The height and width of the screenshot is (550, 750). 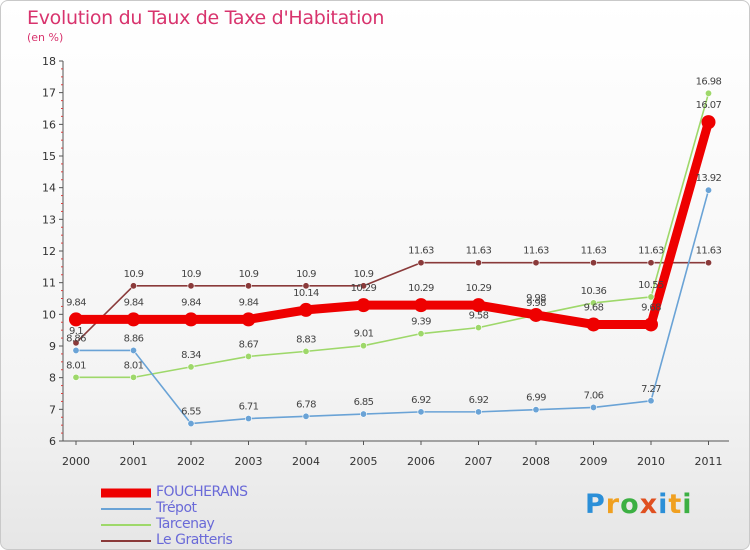 What do you see at coordinates (421, 400) in the screenshot?
I see `data-label: 6.92` at bounding box center [421, 400].